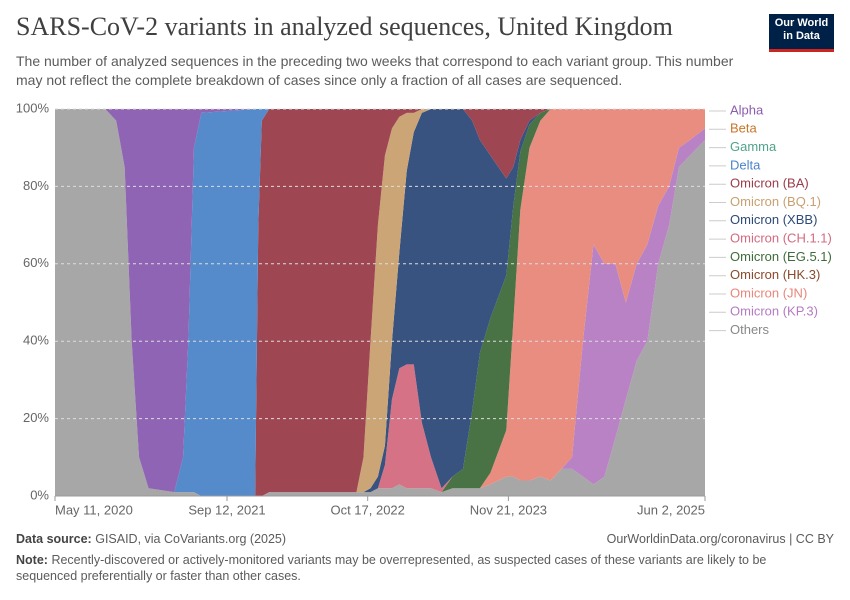 The image size is (850, 600). I want to click on legend-label: Omicron (EG.5.1), so click(781, 256).